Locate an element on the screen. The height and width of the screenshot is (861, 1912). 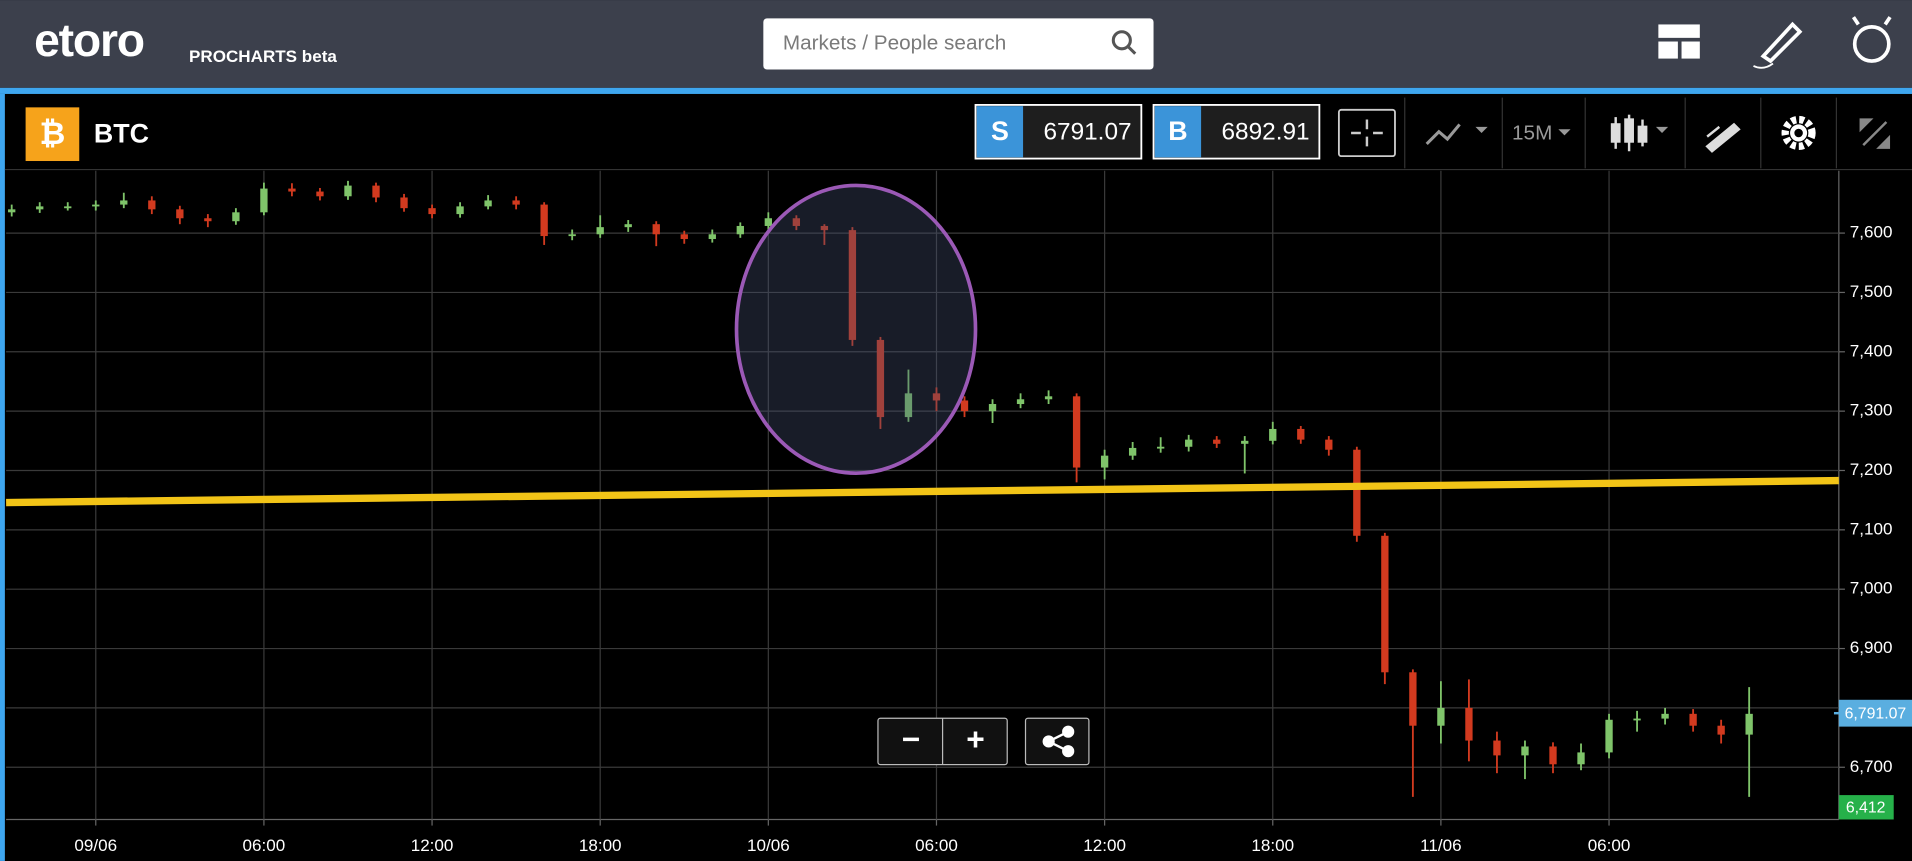
zoom-out-button: − is located at coordinates (911, 739).